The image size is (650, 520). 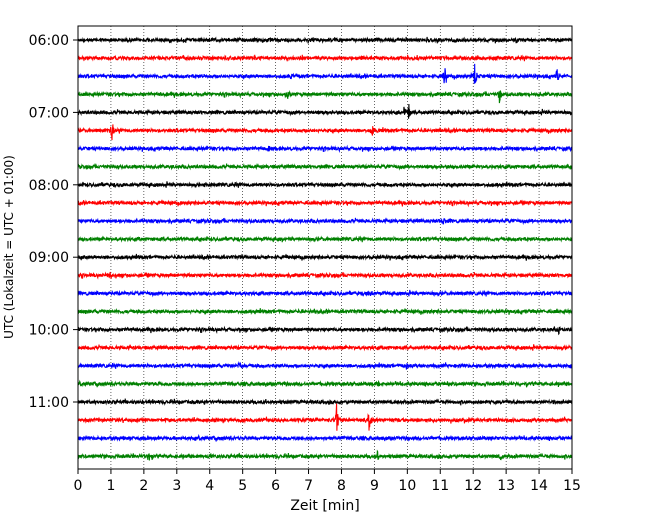 I want to click on y-axis-ticks: 06:00 07:00 08:00 09:00 10:00 11:00, so click(x=53, y=222).